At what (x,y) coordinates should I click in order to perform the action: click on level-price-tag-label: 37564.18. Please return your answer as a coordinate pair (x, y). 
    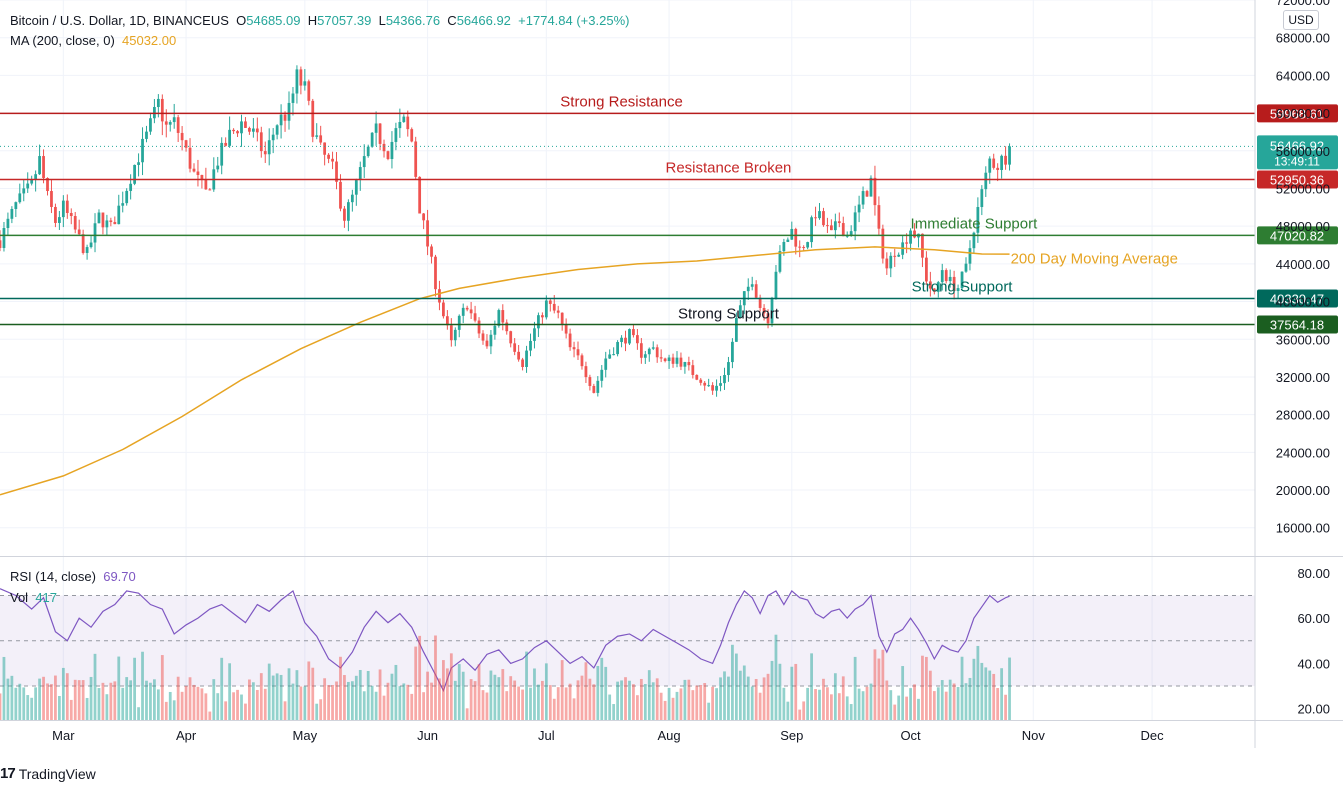
    Looking at the image, I should click on (1297, 325).